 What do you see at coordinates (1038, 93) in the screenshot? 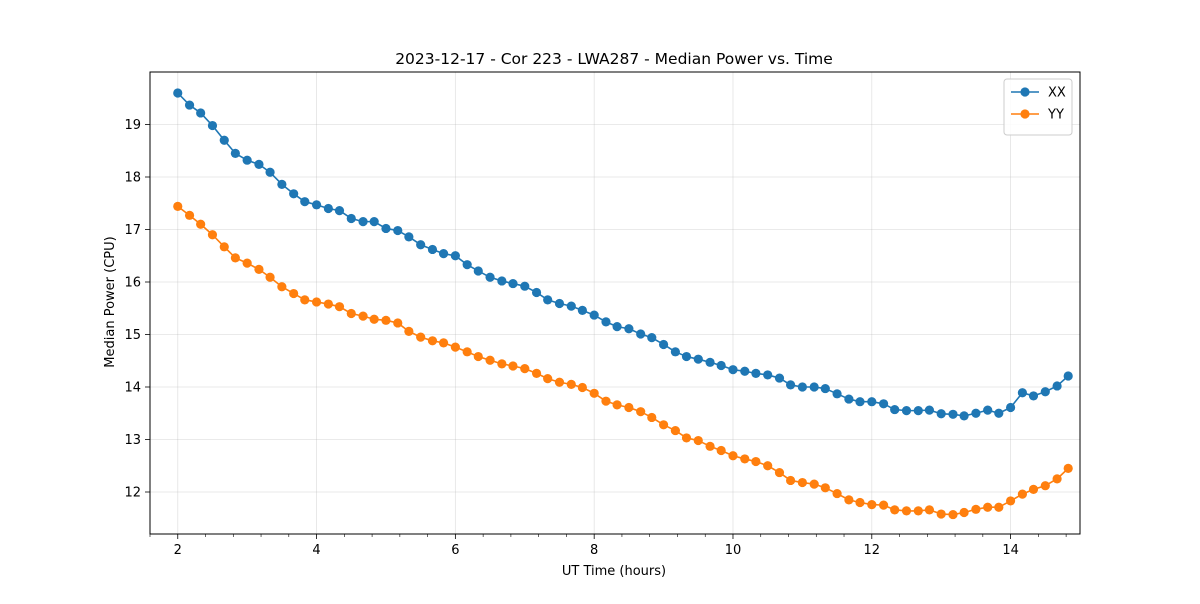
I see `legend-item-xx: XX` at bounding box center [1038, 93].